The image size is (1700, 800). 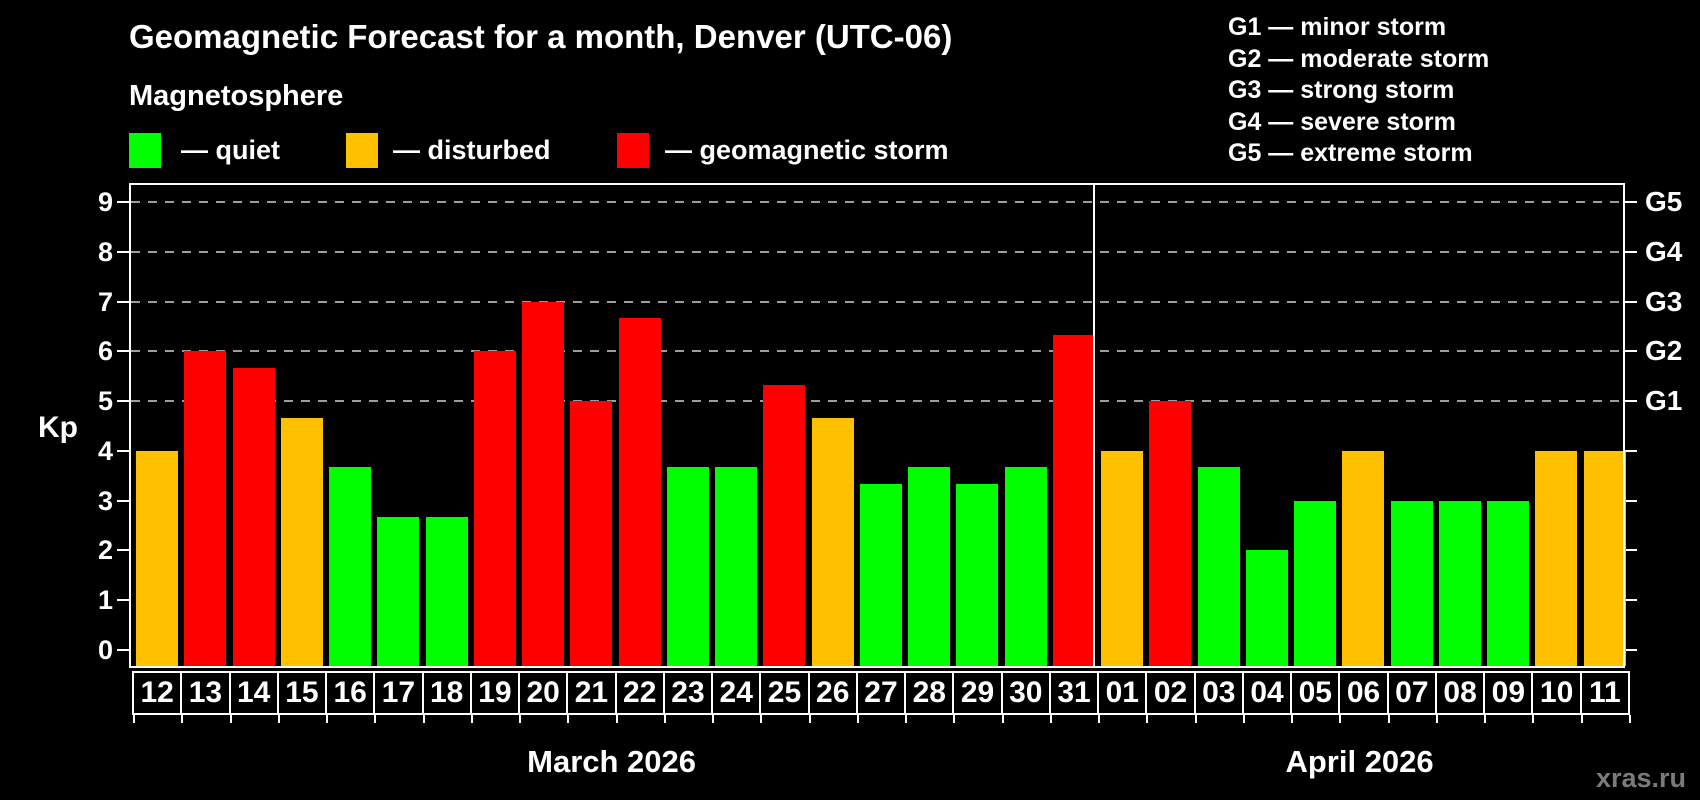 What do you see at coordinates (230, 150) in the screenshot?
I see `legend-label-quiet: — quiet` at bounding box center [230, 150].